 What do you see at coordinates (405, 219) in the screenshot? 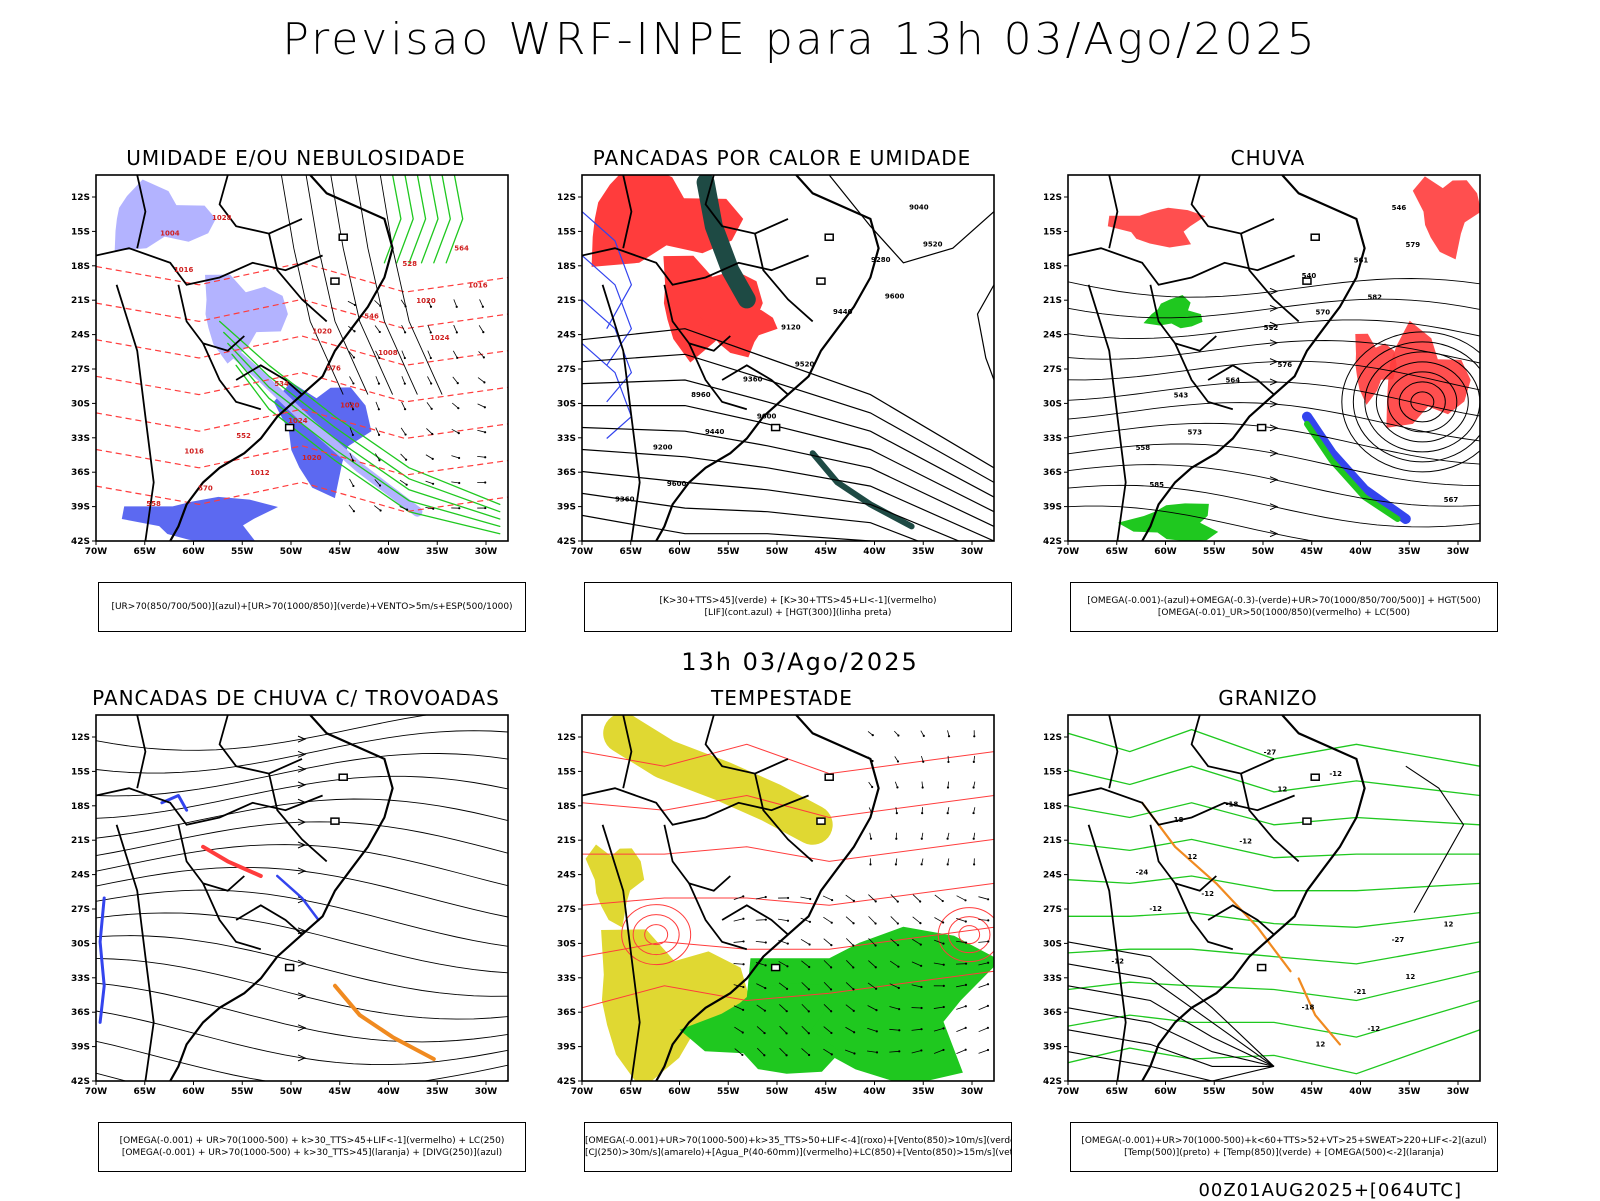
I see `humidity-1000-contour` at bounding box center [405, 219].